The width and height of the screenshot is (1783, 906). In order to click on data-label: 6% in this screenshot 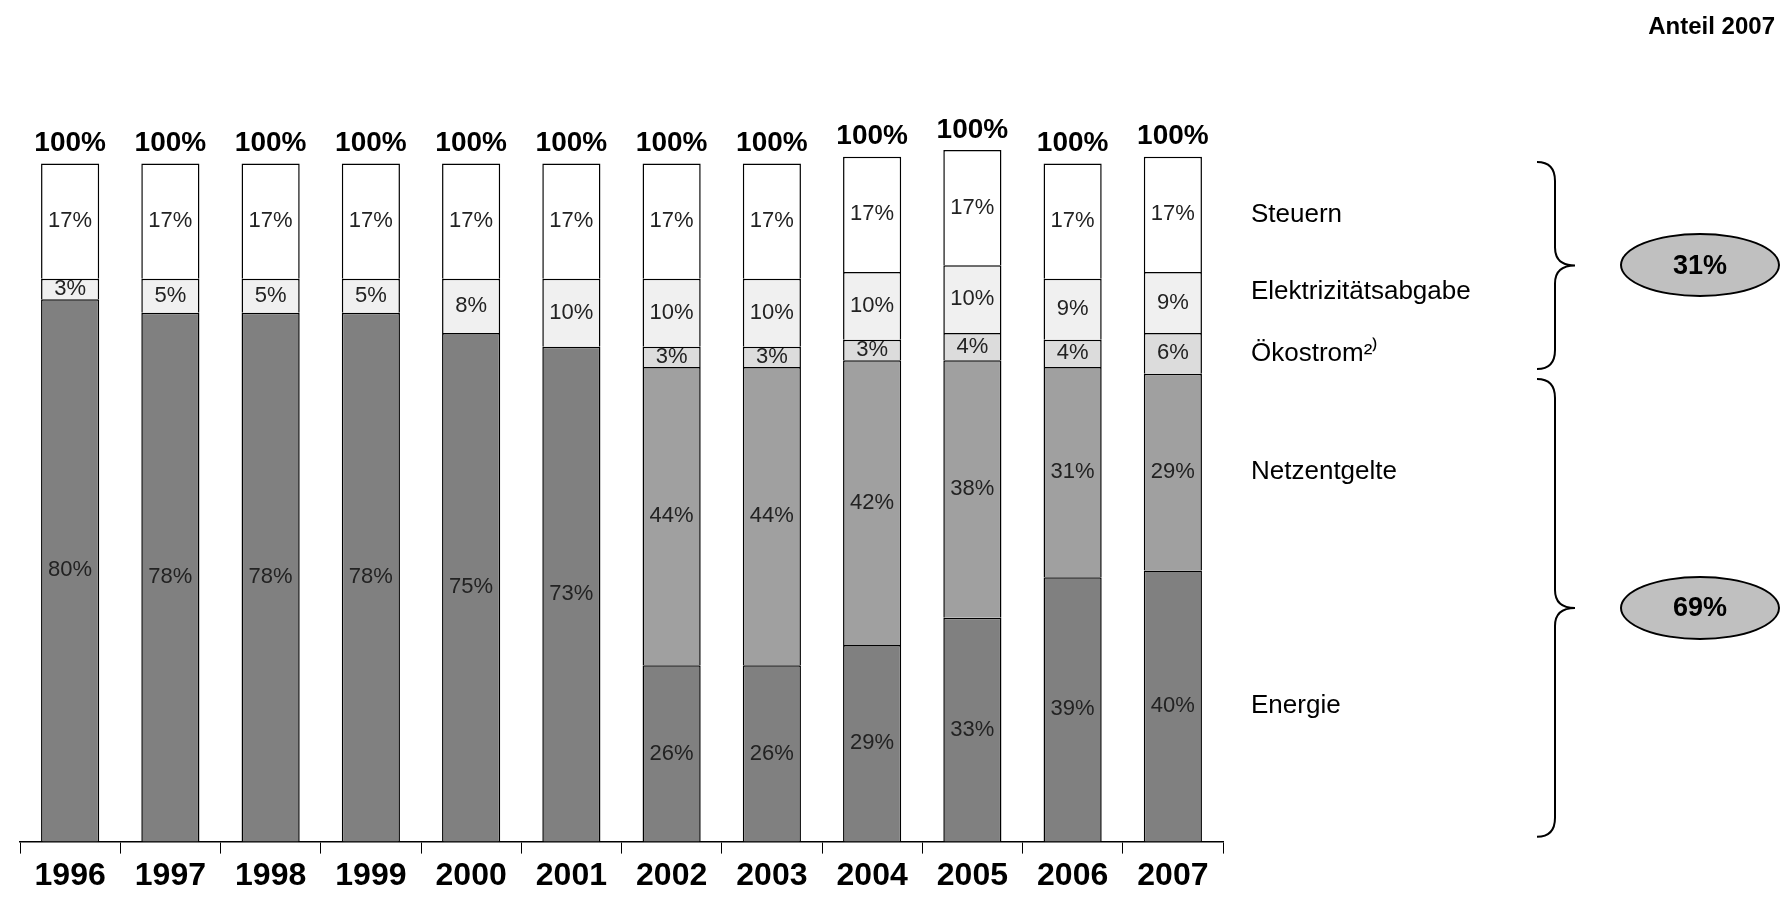, I will do `click(1172, 352)`.